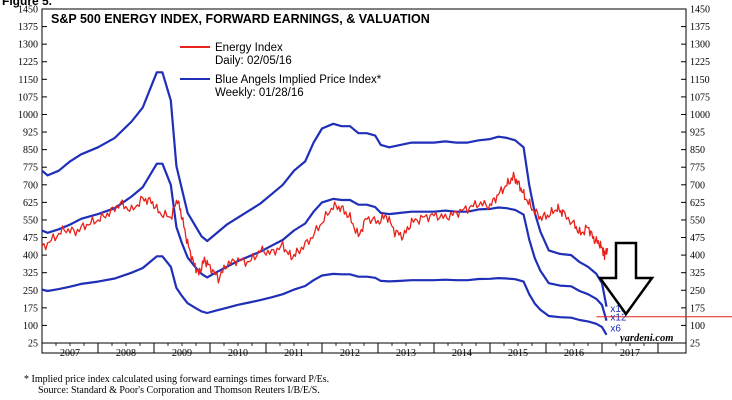  What do you see at coordinates (28, 10) in the screenshot?
I see `y-tick-label-left: 1450` at bounding box center [28, 10].